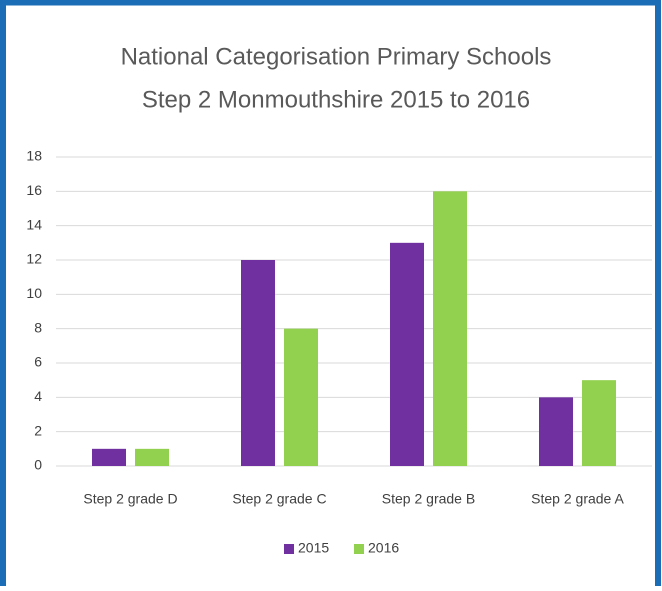 The width and height of the screenshot is (662, 591). Describe the element at coordinates (313, 548) in the screenshot. I see `legend-label: 2015` at that location.